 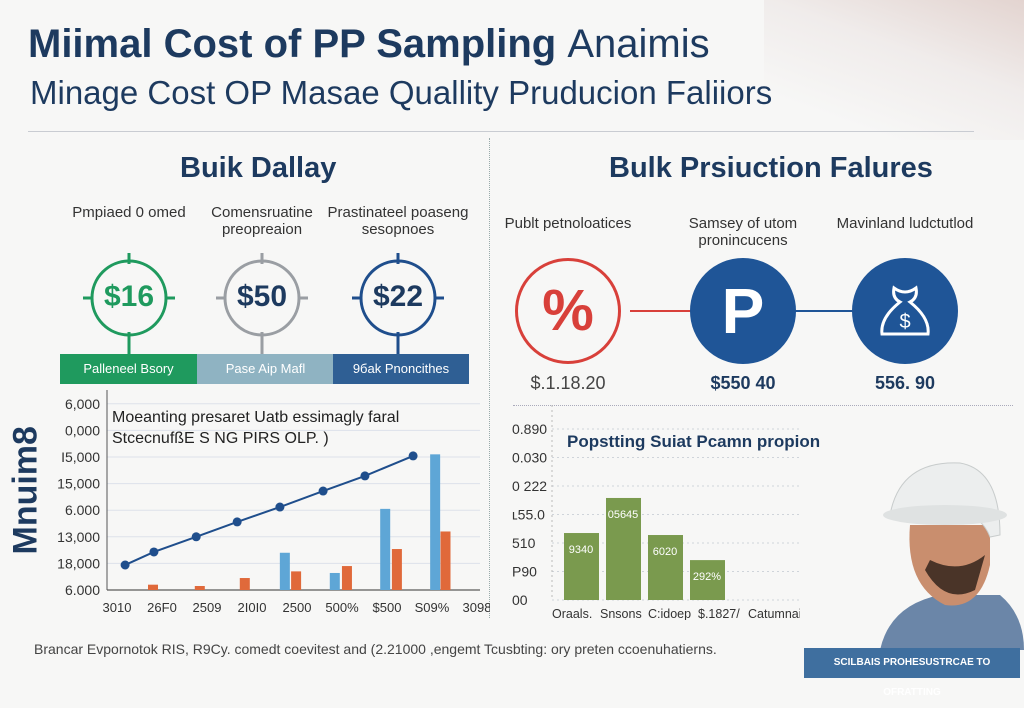 I want to click on failure-amount: 556. 90, so click(x=905, y=383).